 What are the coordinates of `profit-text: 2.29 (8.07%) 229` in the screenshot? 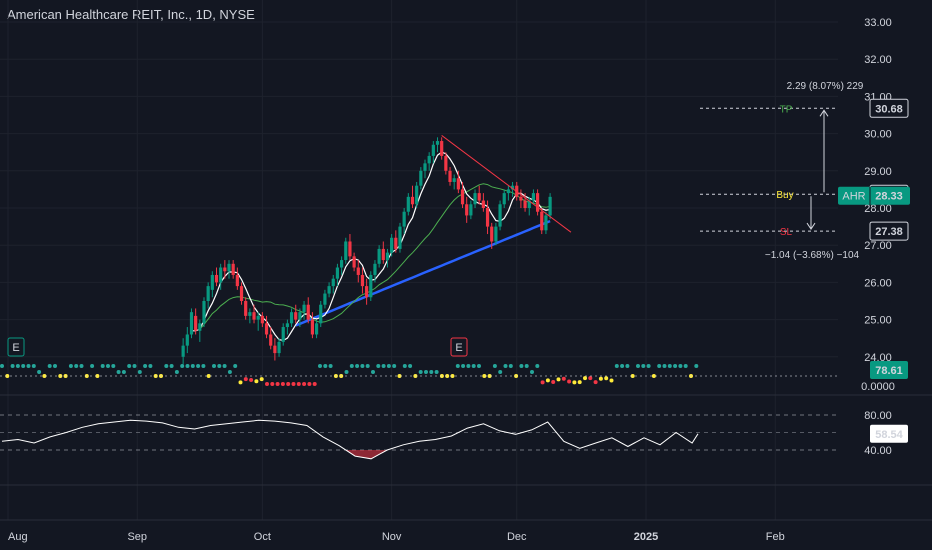 It's located at (825, 86).